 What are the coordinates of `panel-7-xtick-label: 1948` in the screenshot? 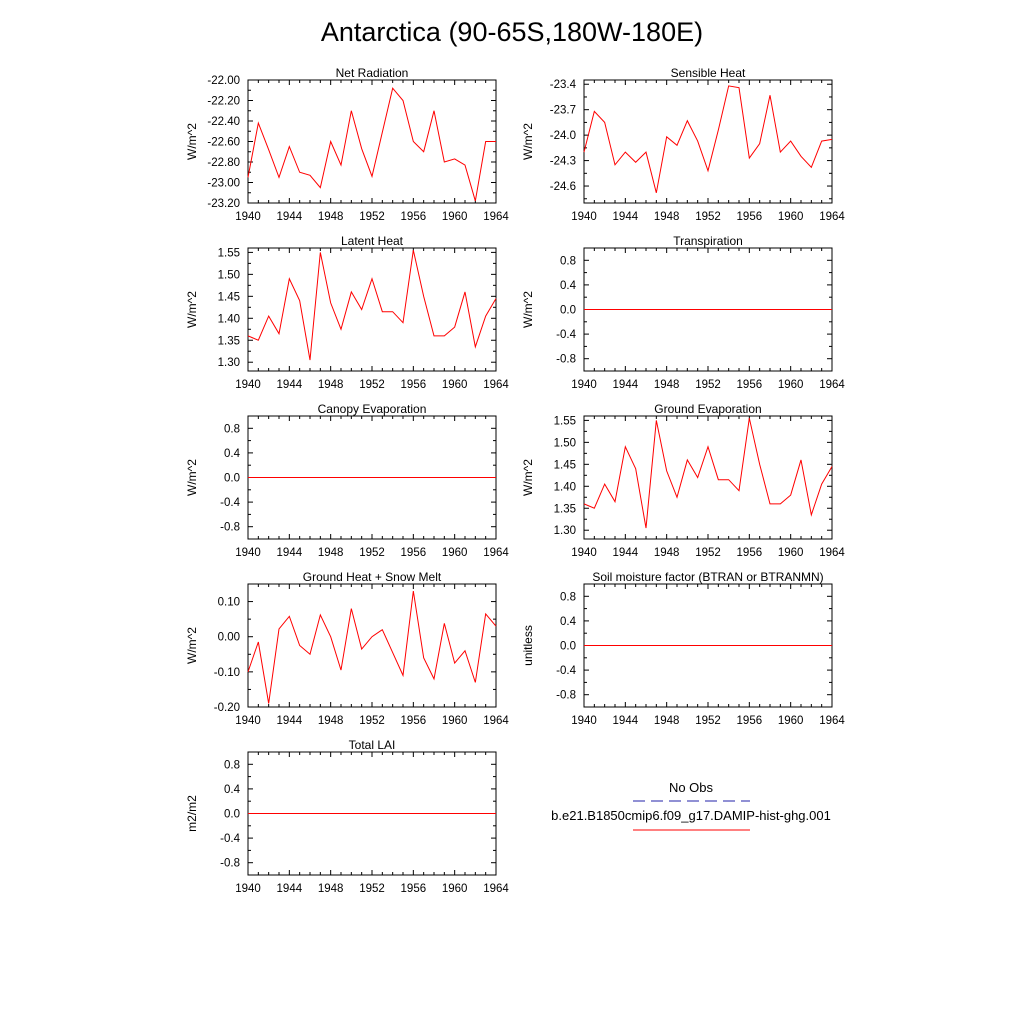 It's located at (331, 721).